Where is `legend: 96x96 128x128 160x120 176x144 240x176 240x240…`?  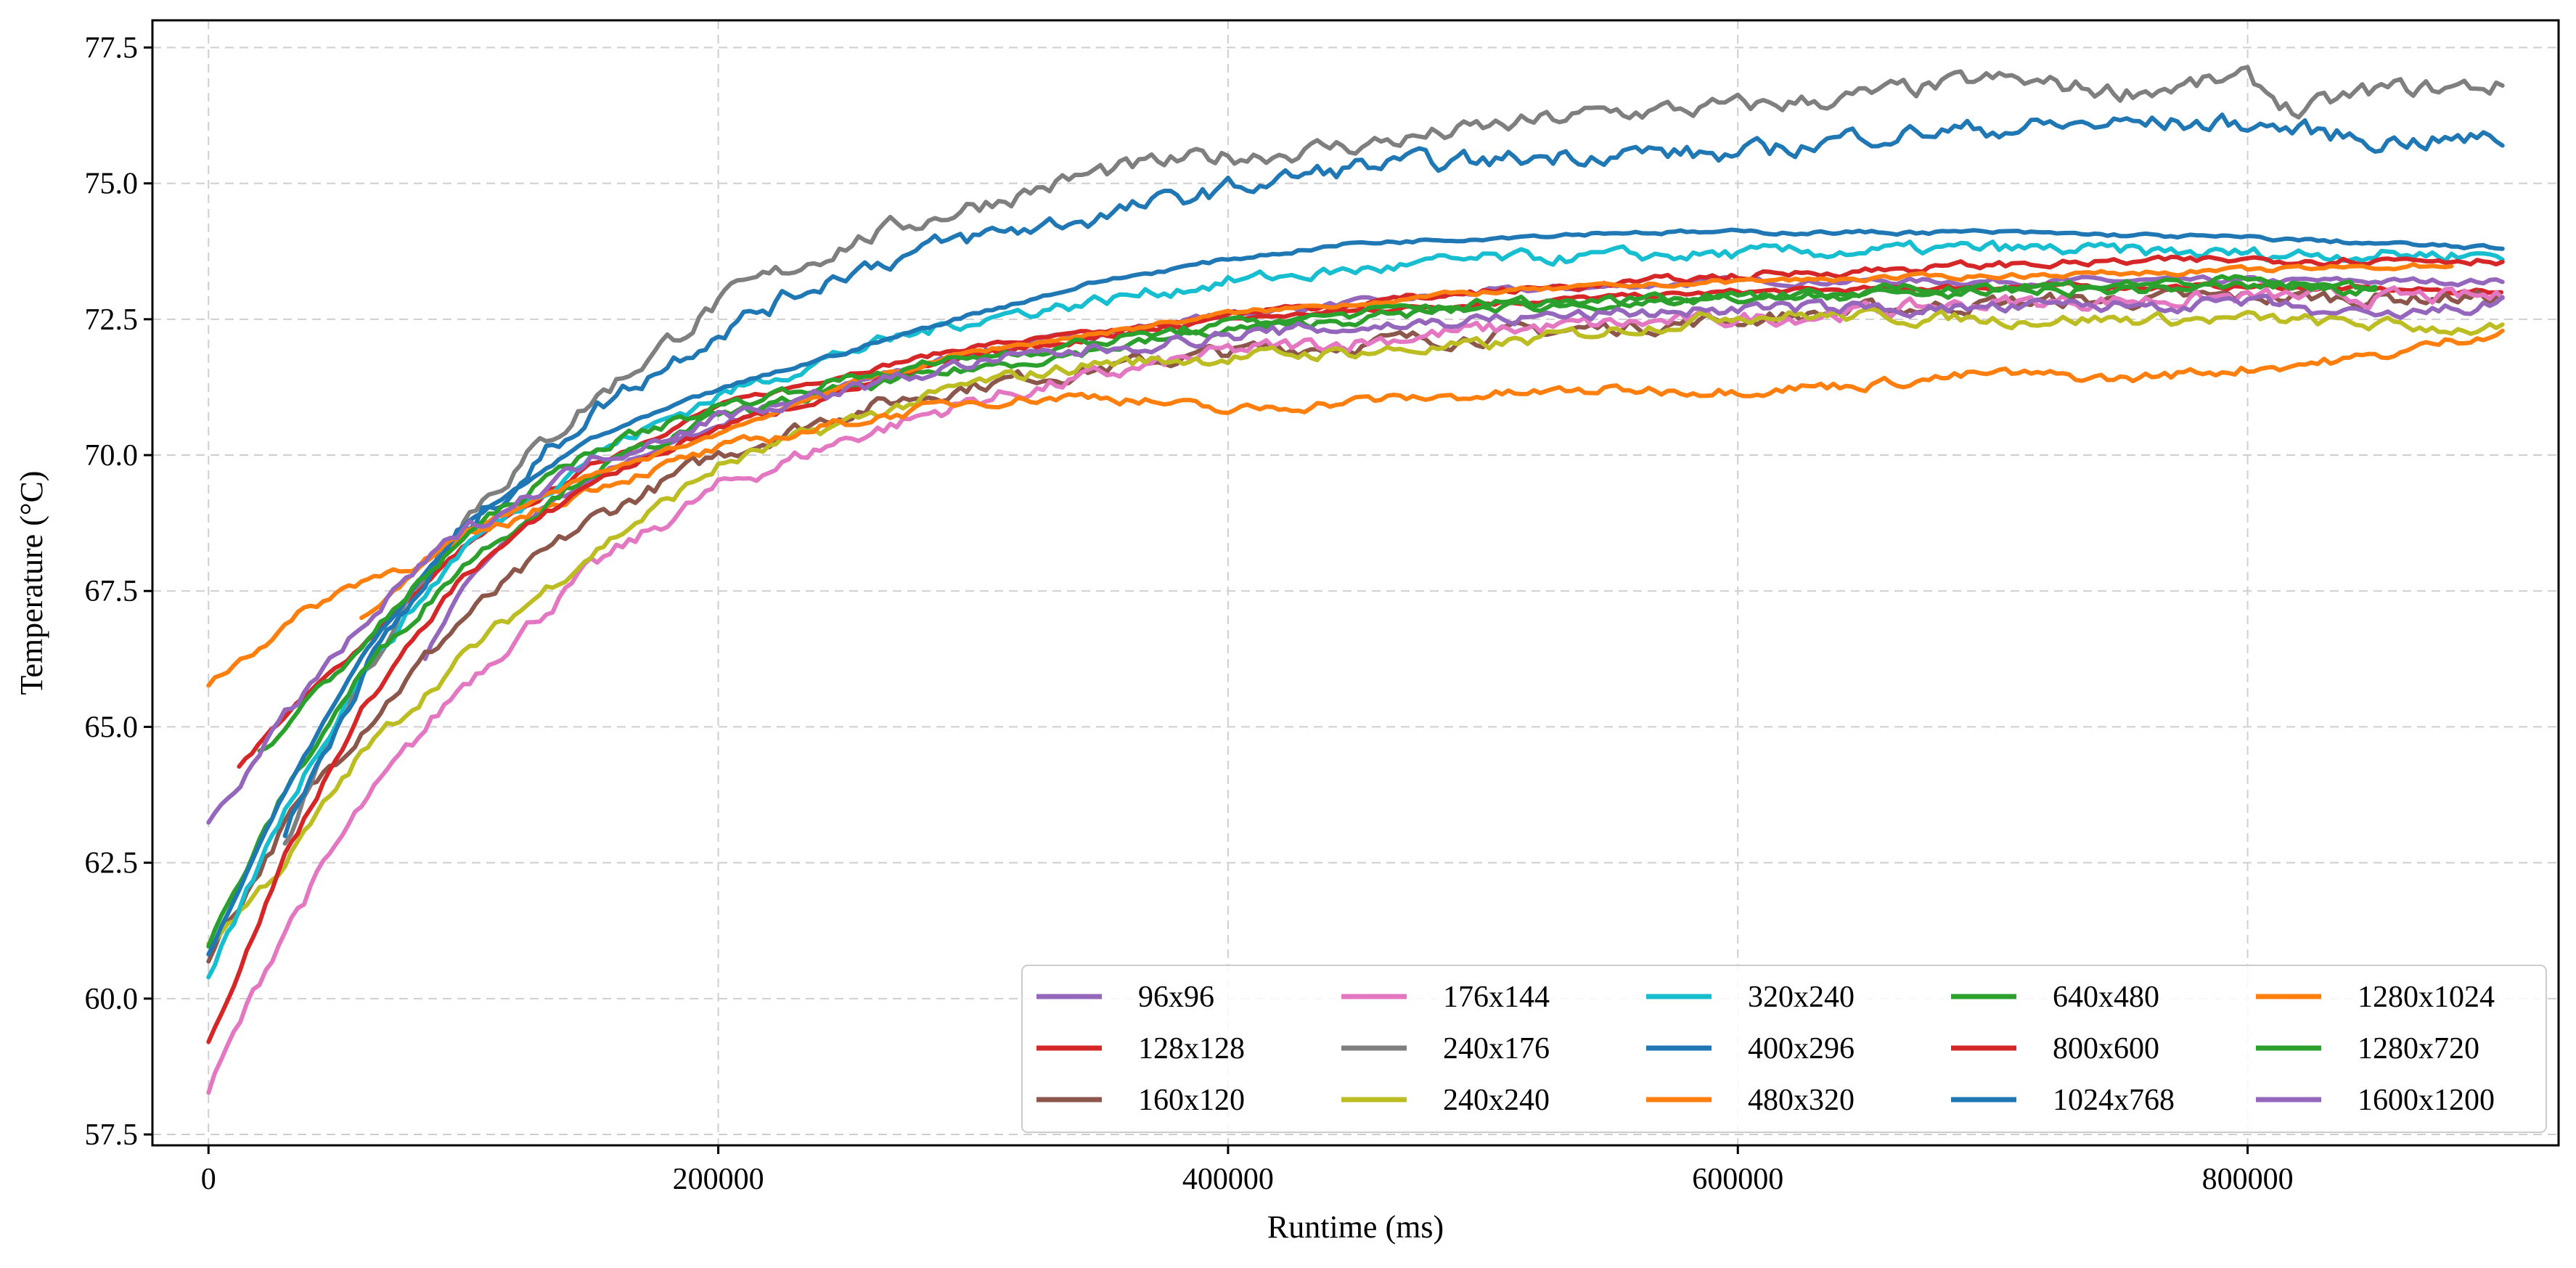 legend: 96x96 128x128 160x120 176x144 240x176 240x240… is located at coordinates (1784, 1049).